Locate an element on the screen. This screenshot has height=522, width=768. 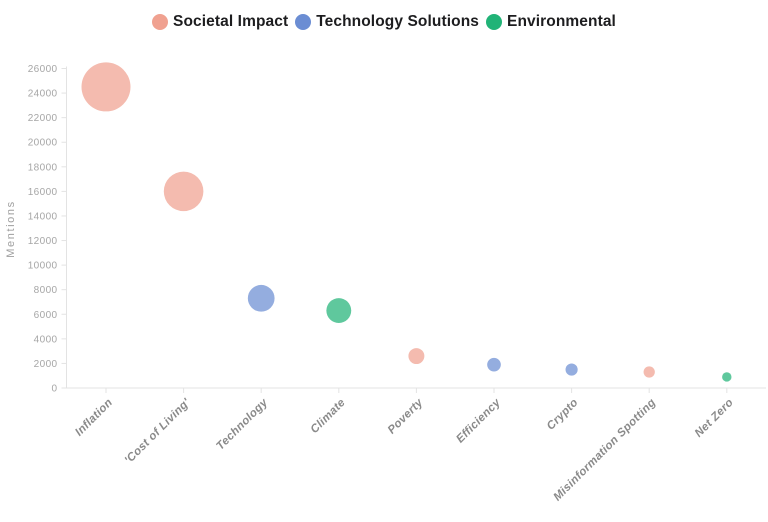
y-axis-title: Mentions is located at coordinates (11, 228).